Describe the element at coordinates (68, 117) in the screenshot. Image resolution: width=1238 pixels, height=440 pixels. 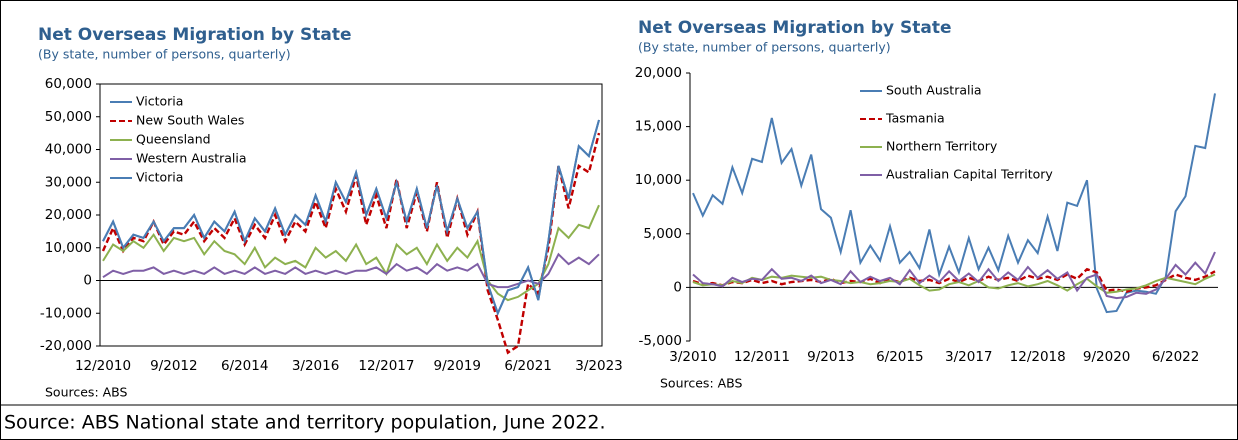
I see `y-tick-label: 50,000` at that location.